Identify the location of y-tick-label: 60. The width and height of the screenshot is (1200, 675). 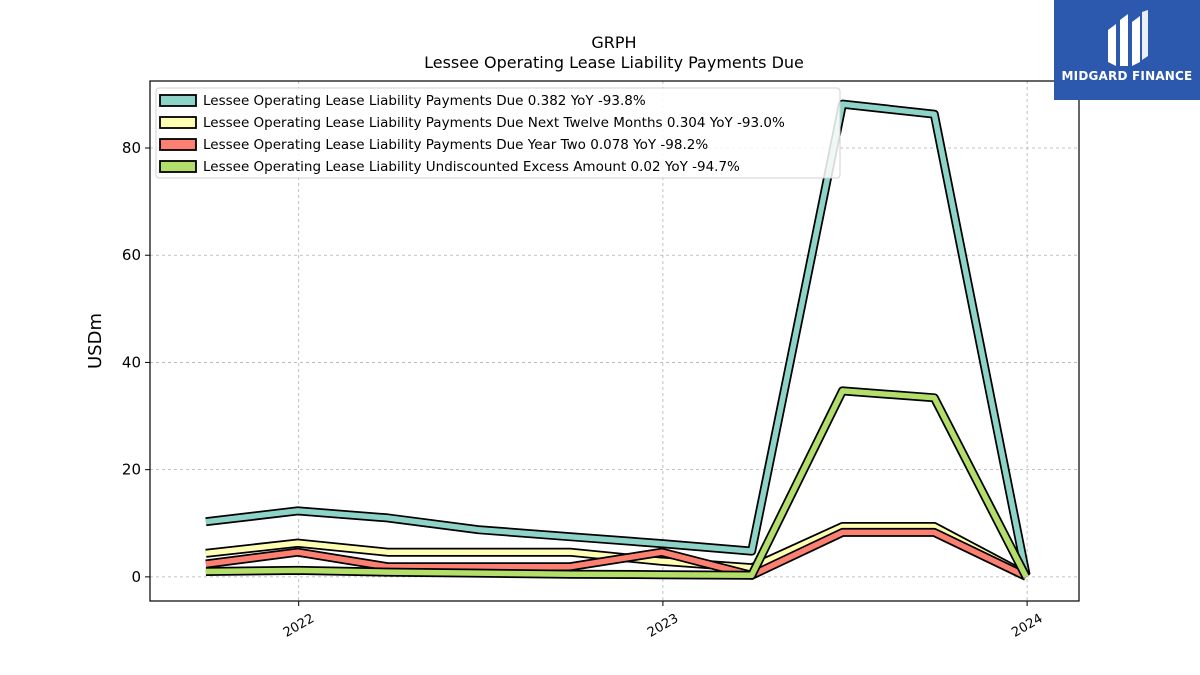
(131, 255).